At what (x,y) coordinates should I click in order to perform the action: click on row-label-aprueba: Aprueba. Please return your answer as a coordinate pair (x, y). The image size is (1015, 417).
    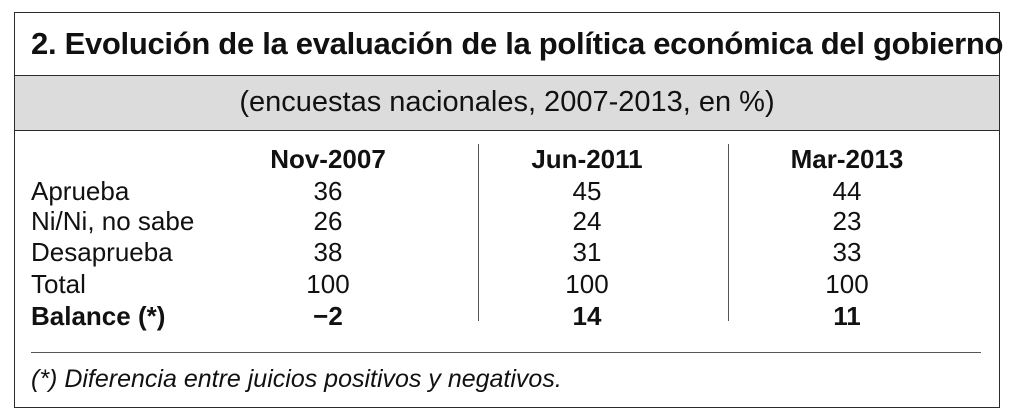
    Looking at the image, I should click on (80, 191).